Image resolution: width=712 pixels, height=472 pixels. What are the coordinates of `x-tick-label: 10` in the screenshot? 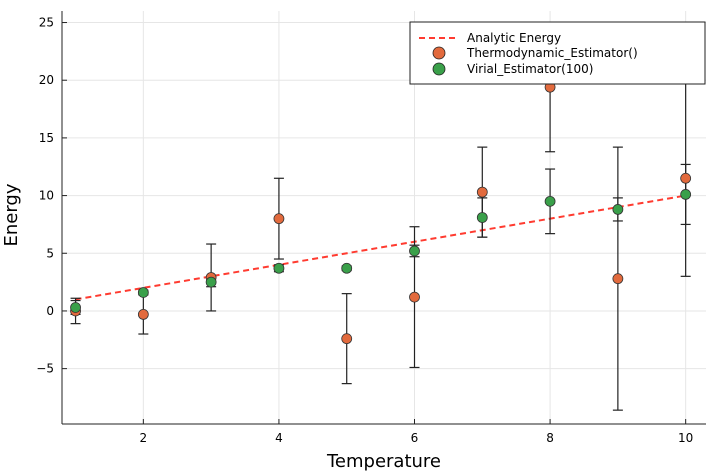 It's located at (685, 438).